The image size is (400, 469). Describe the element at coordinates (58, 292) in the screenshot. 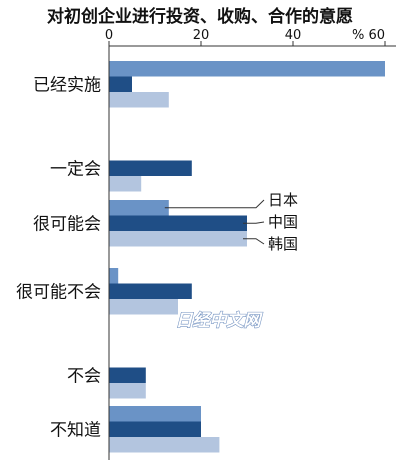

I see `category-label: 很可能不会` at that location.